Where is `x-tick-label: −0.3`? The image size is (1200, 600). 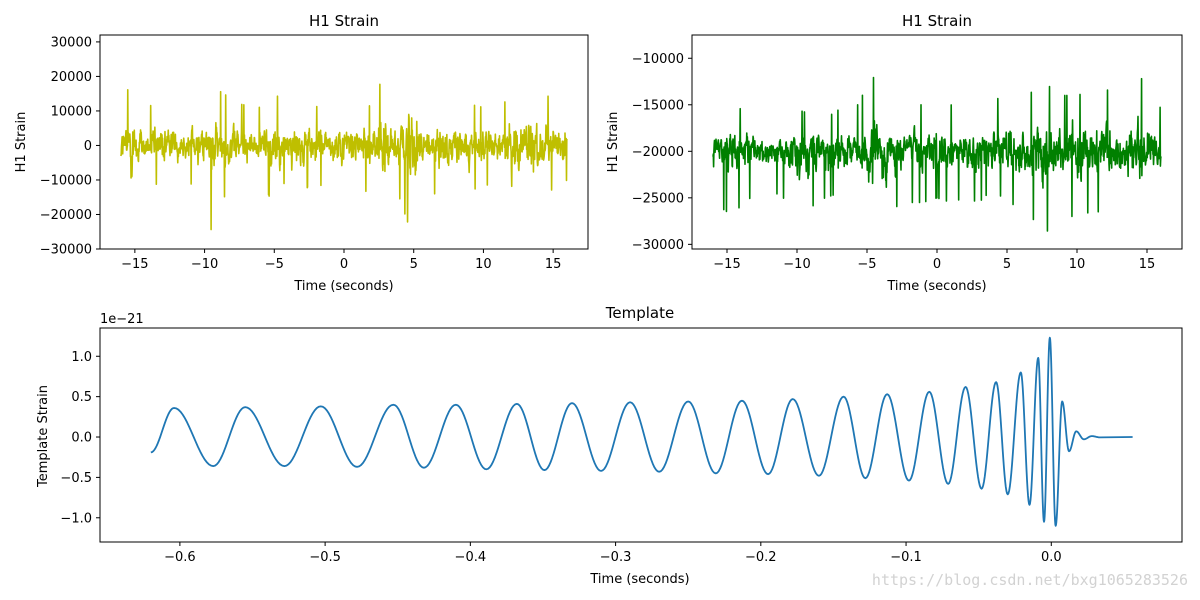
x-tick-label: −0.3 is located at coordinates (616, 557).